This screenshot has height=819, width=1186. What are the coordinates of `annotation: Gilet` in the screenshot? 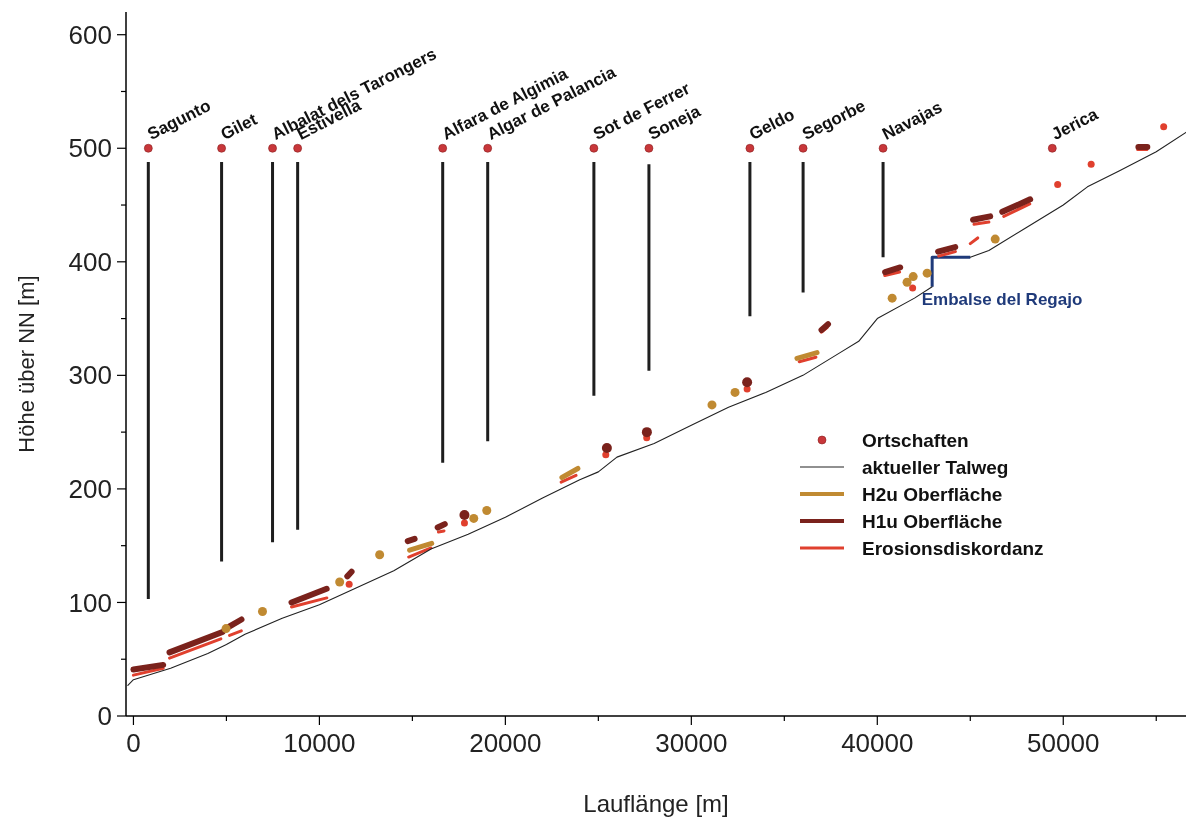 It's located at (239, 126).